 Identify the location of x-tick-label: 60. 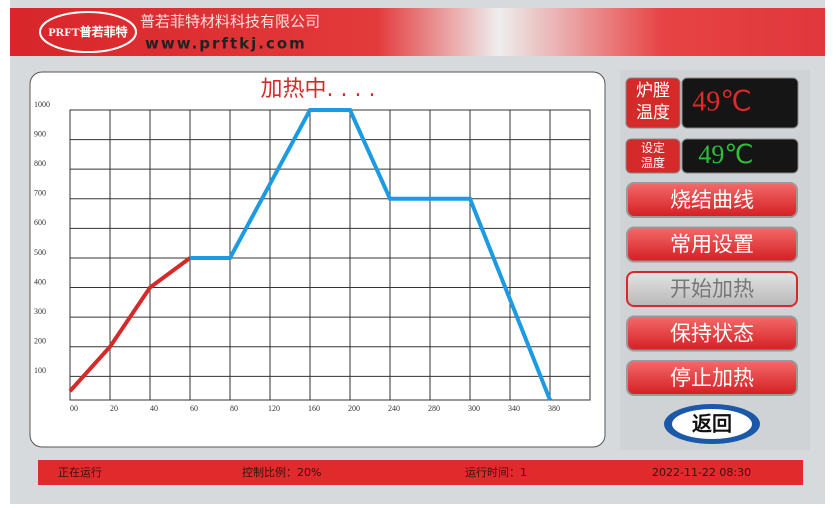
(194, 408).